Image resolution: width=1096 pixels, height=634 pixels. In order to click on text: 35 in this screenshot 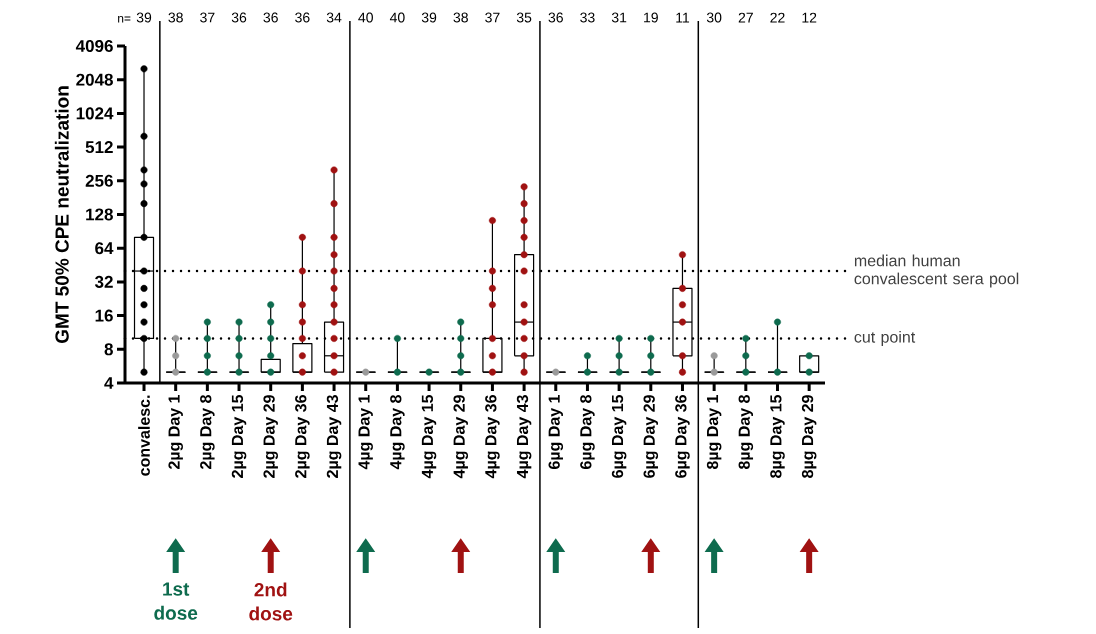, I will do `click(524, 17)`.